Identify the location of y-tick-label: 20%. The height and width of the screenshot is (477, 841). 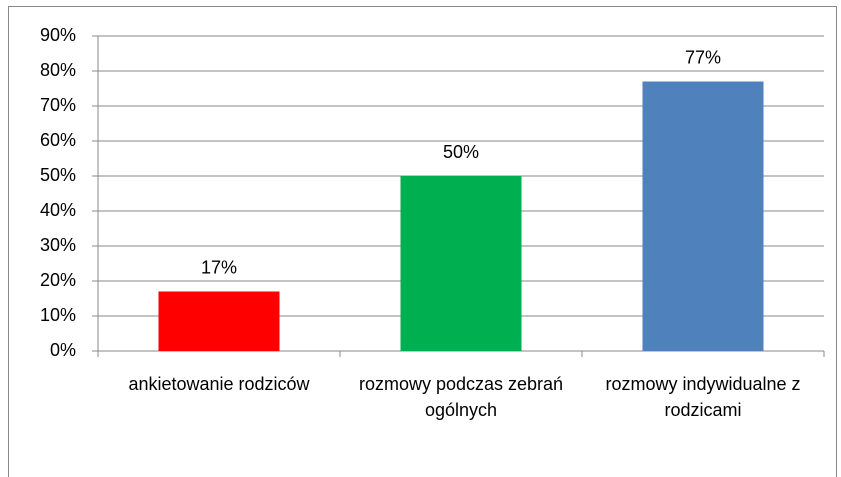
(58, 280).